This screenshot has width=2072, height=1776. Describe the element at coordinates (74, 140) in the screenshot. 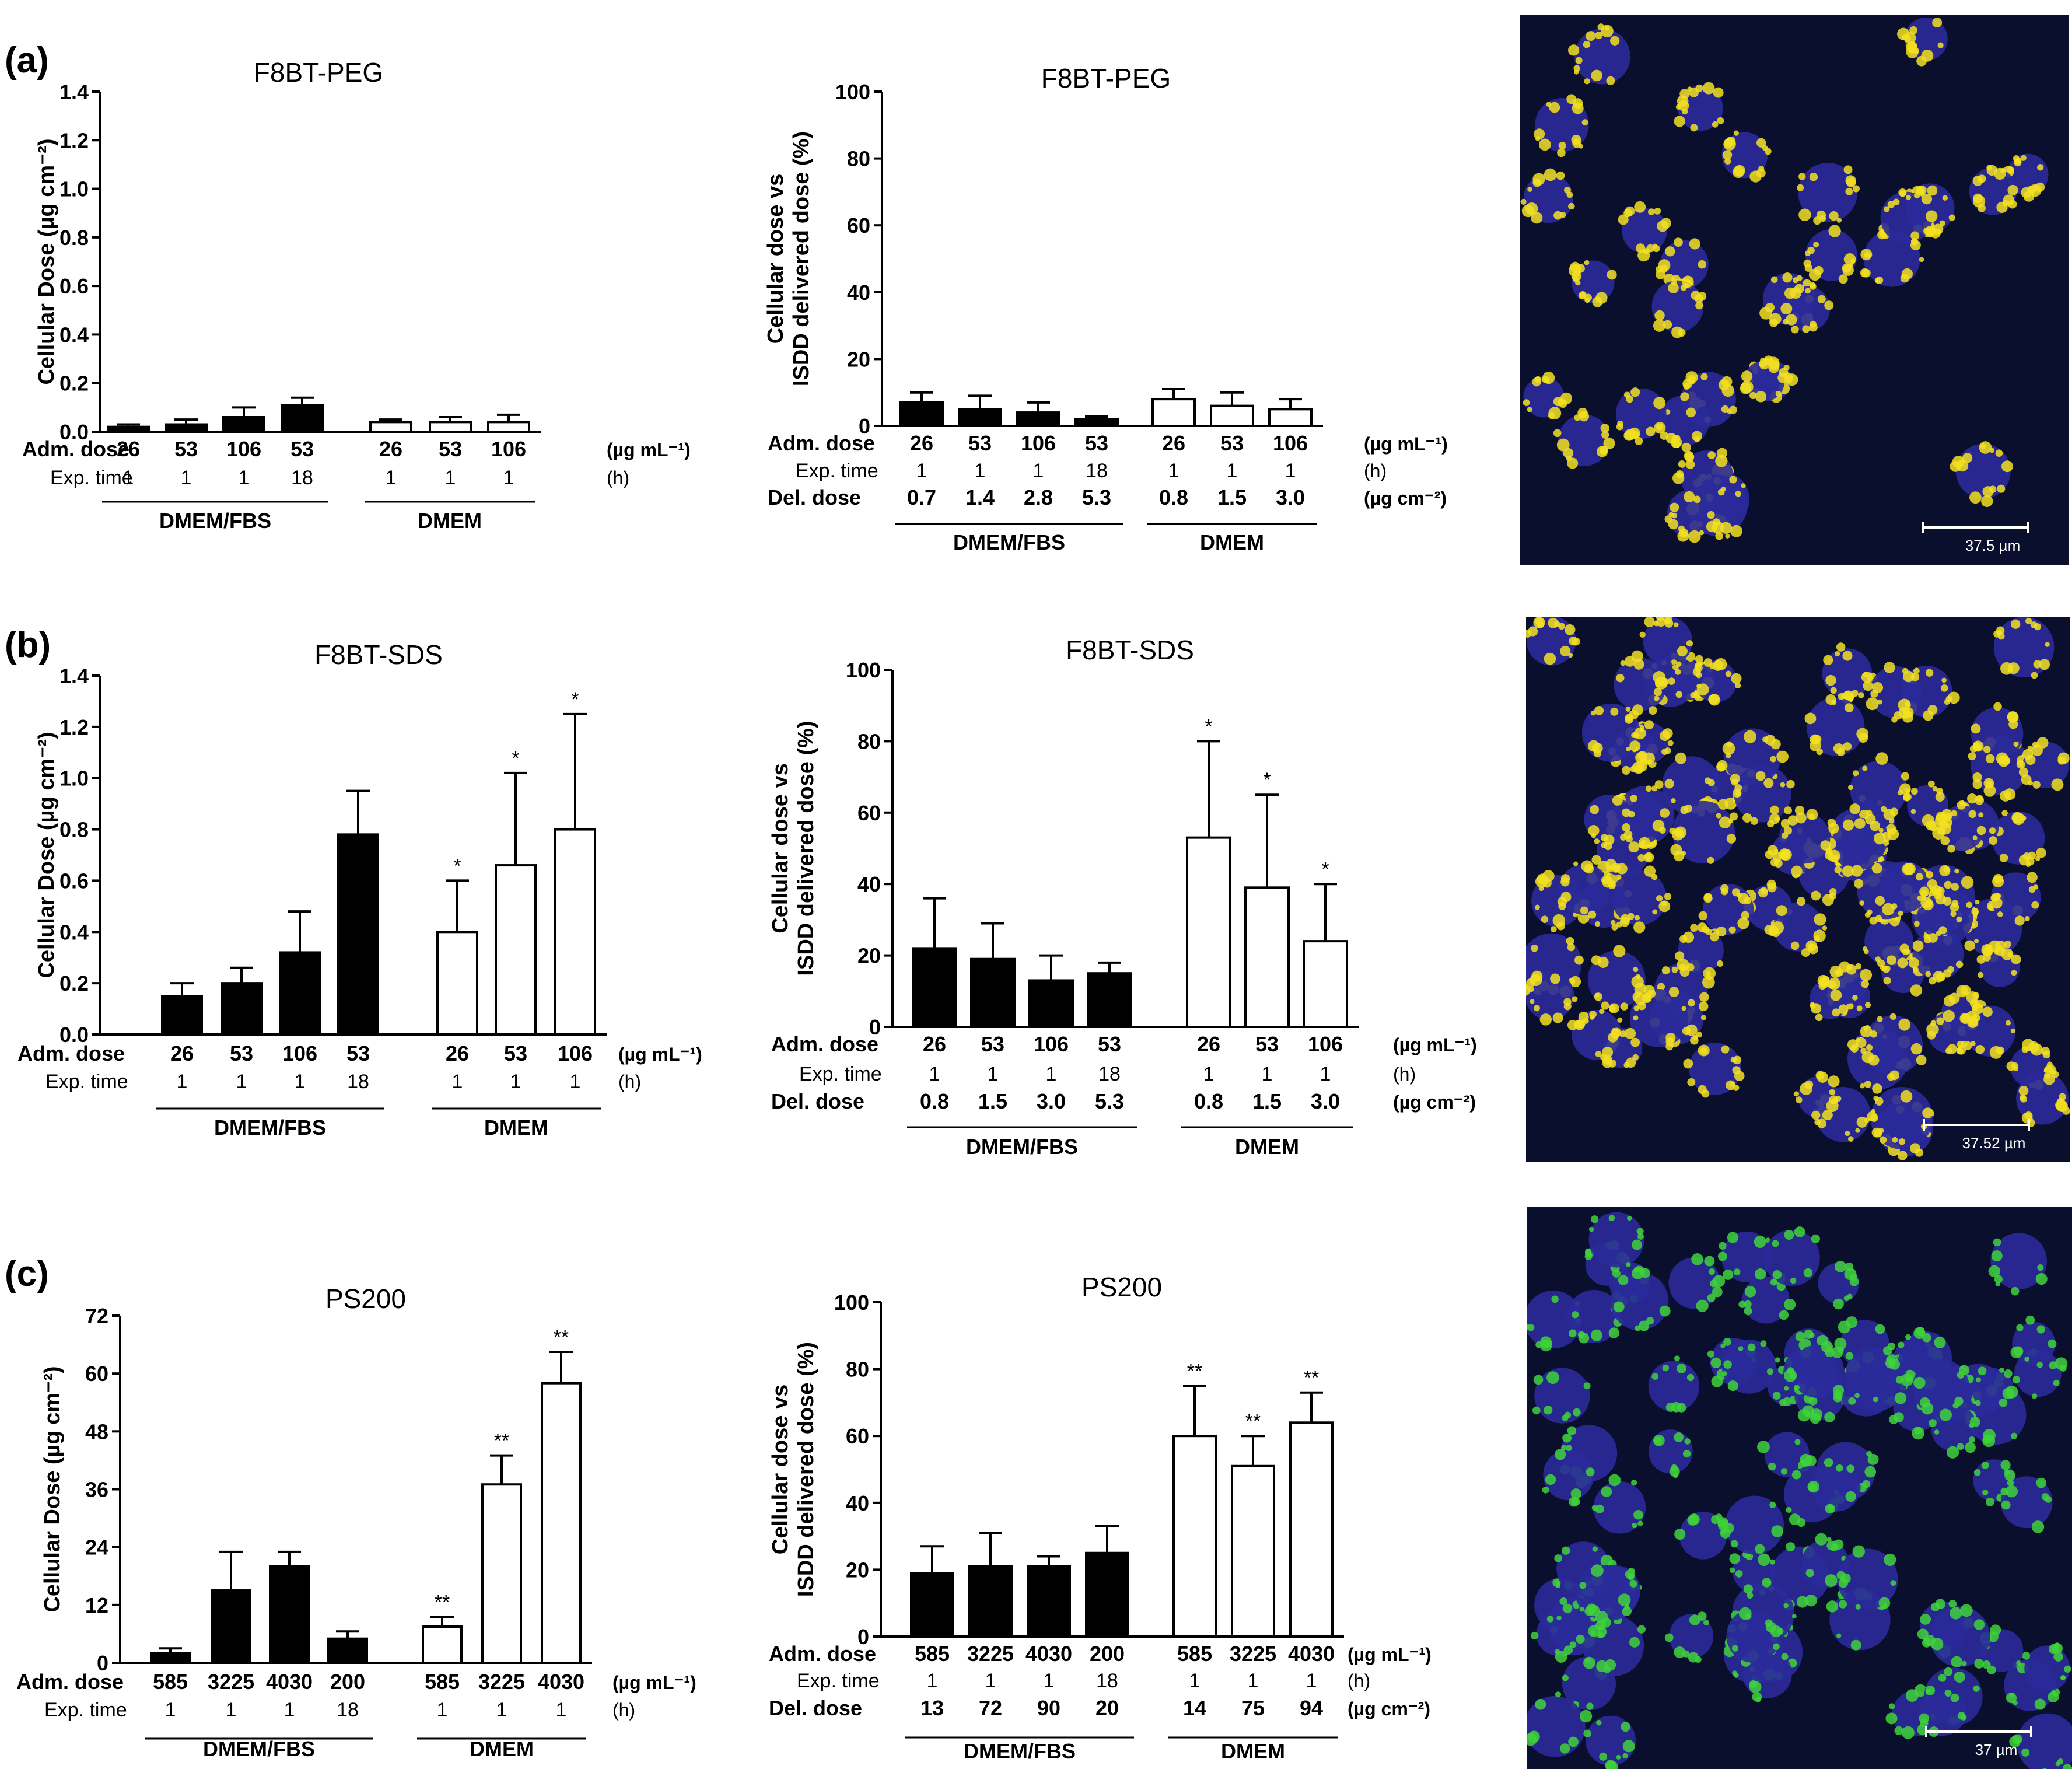

I see `y-tick-label: 1.2` at that location.